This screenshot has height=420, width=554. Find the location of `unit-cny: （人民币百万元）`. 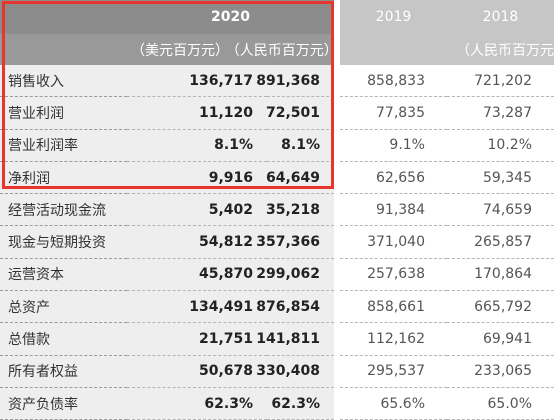

unit-cny: （人民币百万元） is located at coordinates (281, 50).